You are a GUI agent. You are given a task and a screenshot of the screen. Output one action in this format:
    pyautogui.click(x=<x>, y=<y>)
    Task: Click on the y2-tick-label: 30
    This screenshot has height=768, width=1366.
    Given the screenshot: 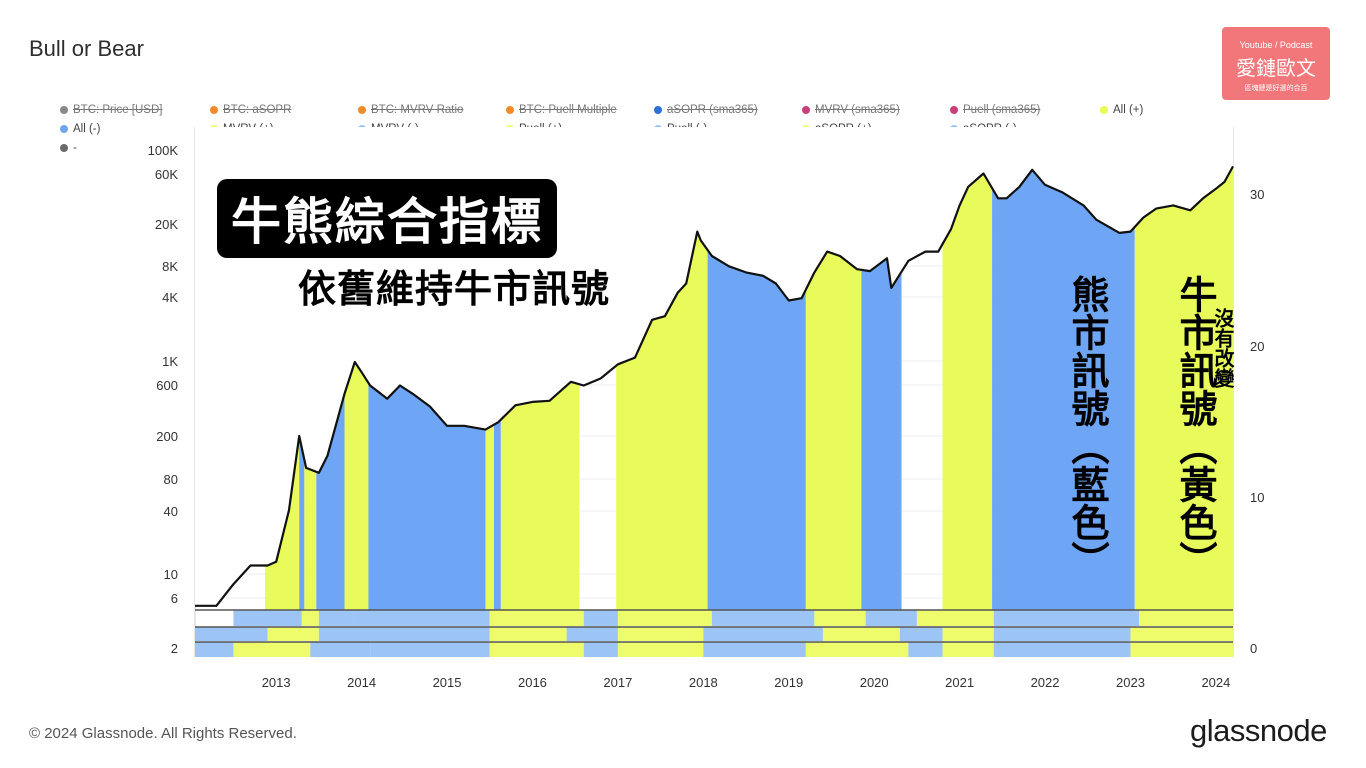 What is the action you would take?
    pyautogui.click(x=1257, y=194)
    